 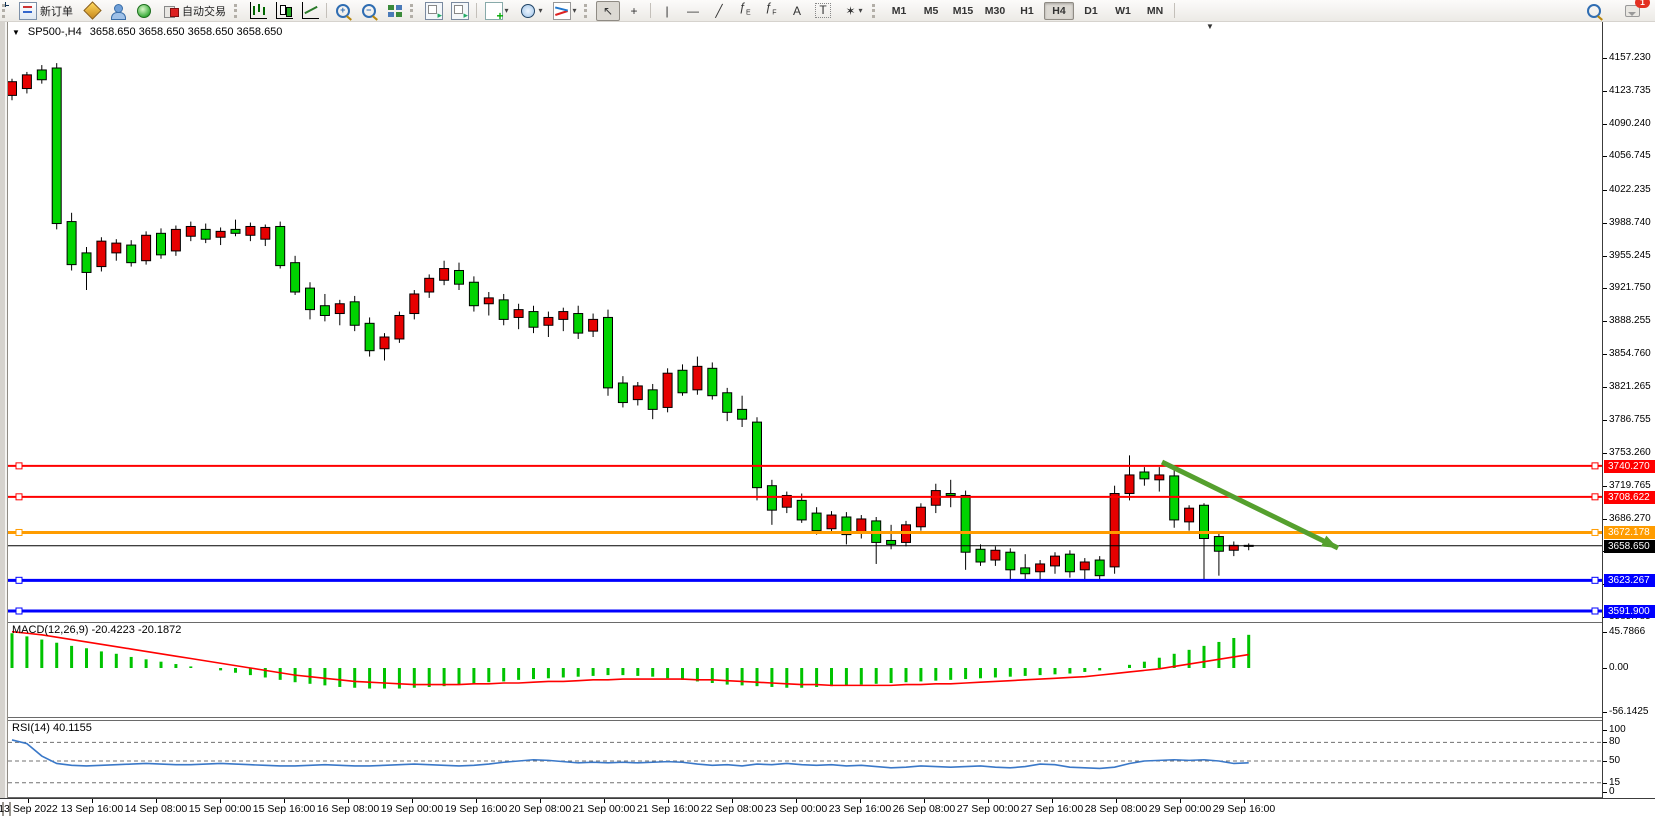 I want to click on trend-arrow-line, so click(x=1250, y=505).